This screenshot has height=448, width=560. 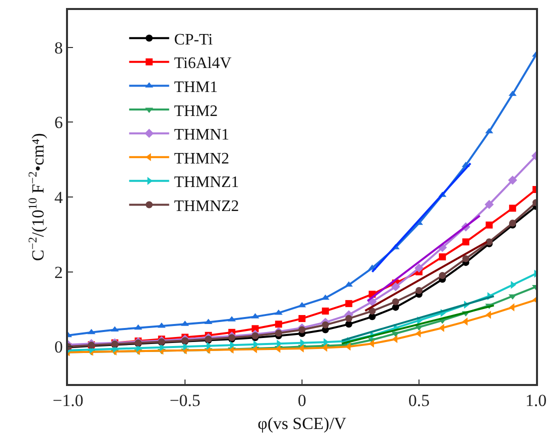 I want to click on y-tick-label: 0, so click(x=58, y=347).